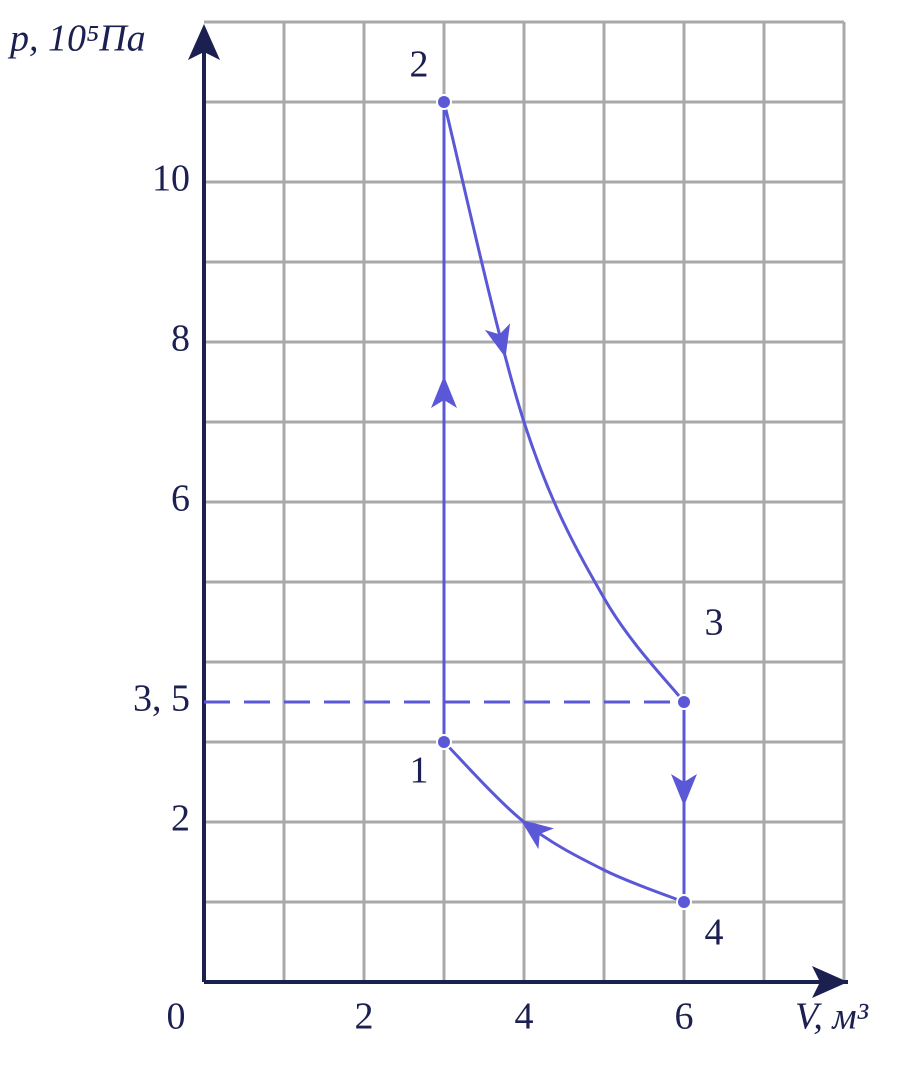 This screenshot has height=1079, width=914. I want to click on x-tick-label: 6, so click(684, 1017).